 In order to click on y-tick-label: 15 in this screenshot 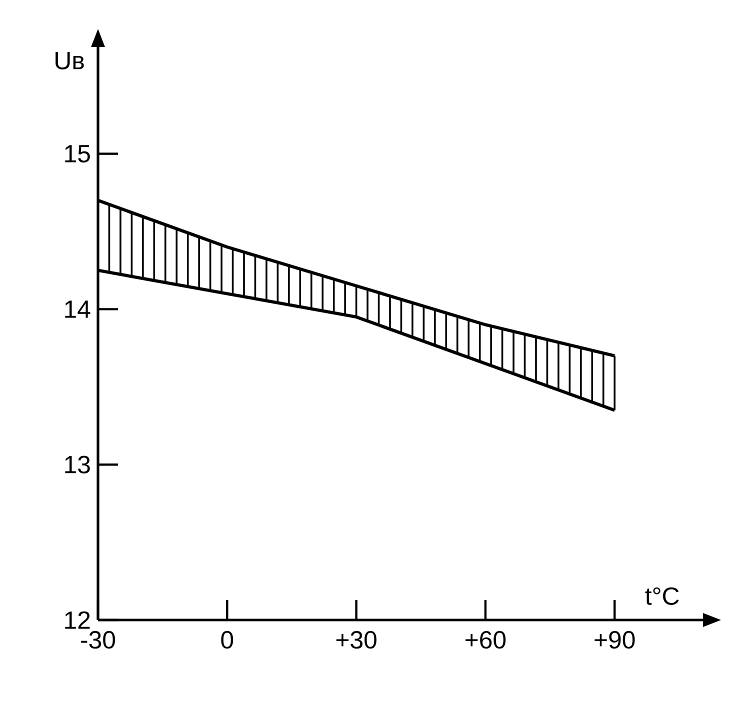, I will do `click(77, 153)`.